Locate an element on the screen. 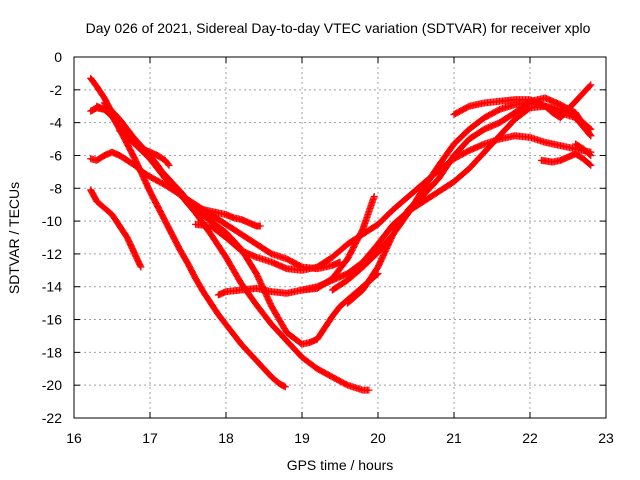  y-tick-label: -18 is located at coordinates (52, 352).